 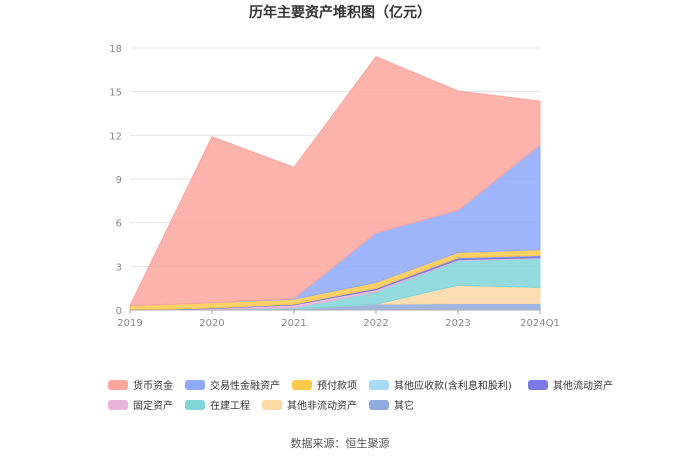 What do you see at coordinates (119, 267) in the screenshot?
I see `y-tick-label: 3` at bounding box center [119, 267].